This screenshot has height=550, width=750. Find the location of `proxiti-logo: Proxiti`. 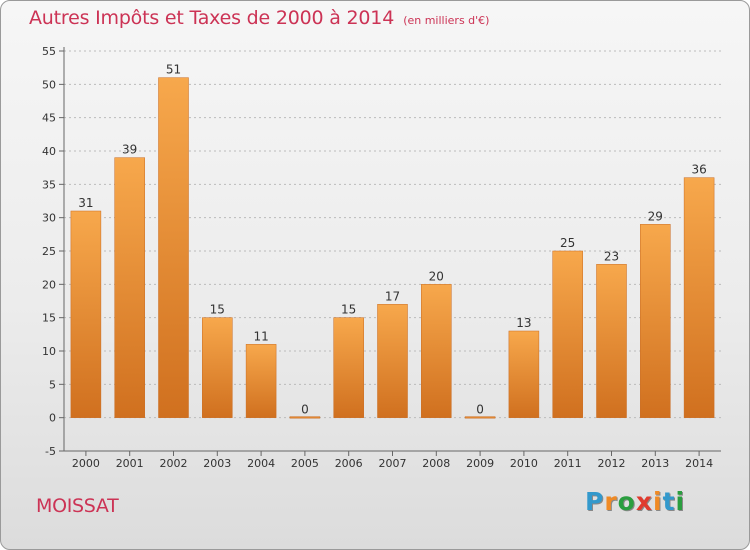

proxiti-logo: Proxiti is located at coordinates (635, 501).